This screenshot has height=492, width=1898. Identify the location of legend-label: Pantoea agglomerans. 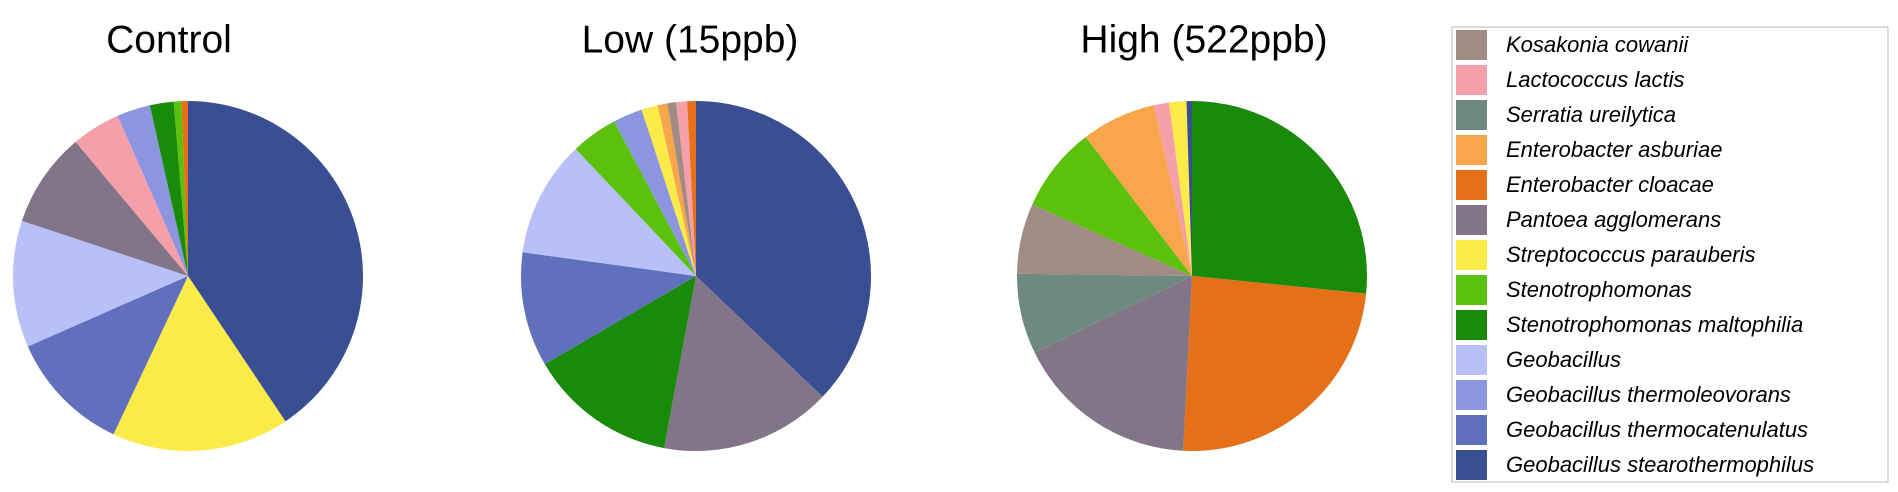
(1613, 219).